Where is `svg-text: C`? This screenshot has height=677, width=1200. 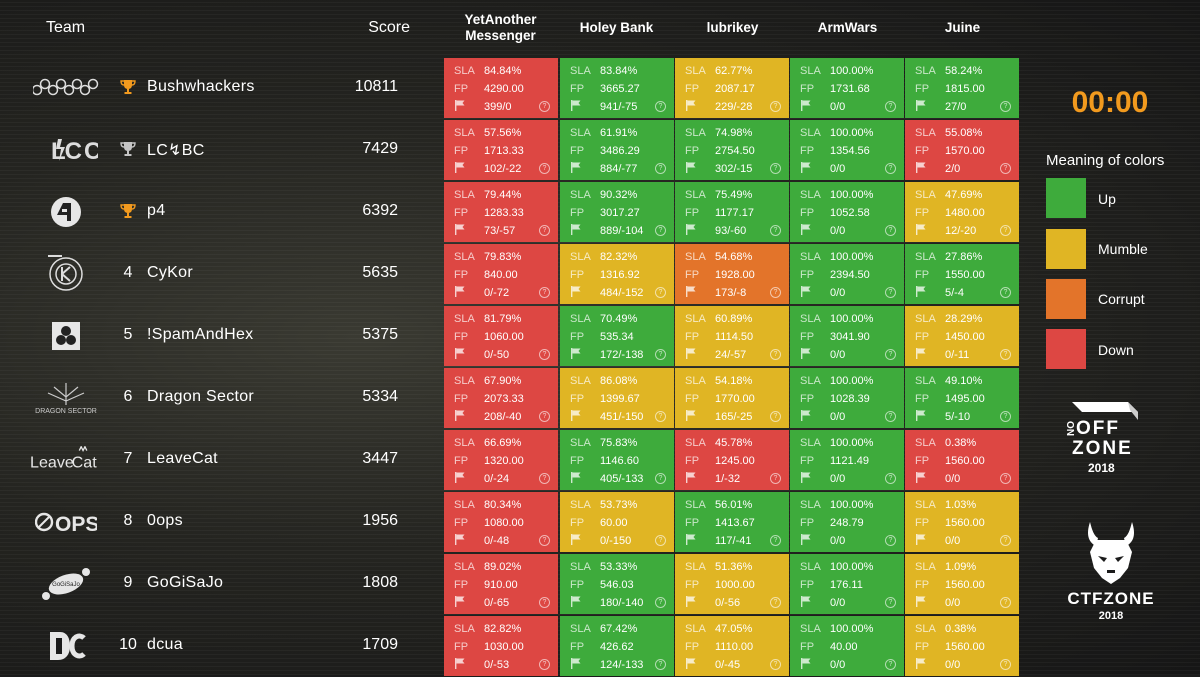 svg-text: C is located at coordinates (91, 151).